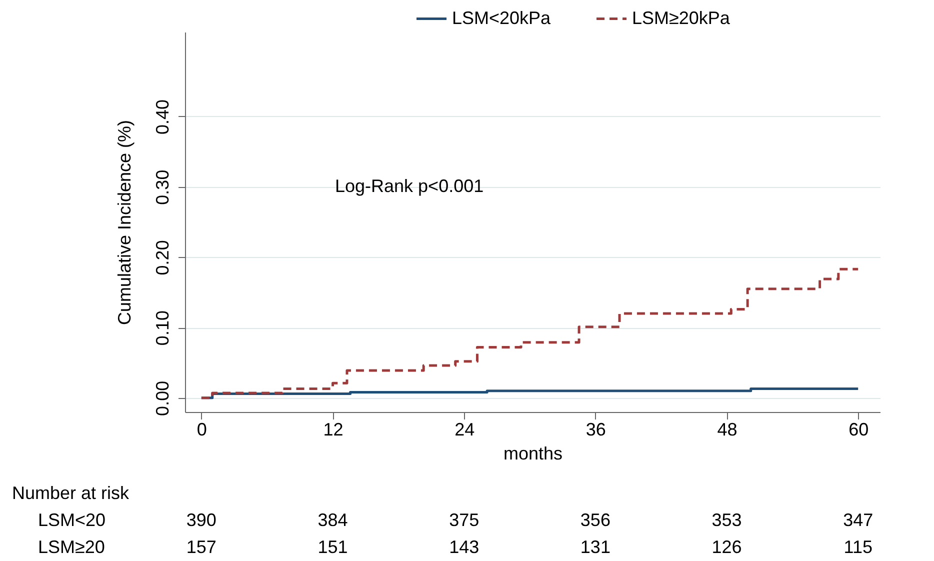  What do you see at coordinates (124, 223) in the screenshot?
I see `y-axis-title: Cumulative Incidence (%)` at bounding box center [124, 223].